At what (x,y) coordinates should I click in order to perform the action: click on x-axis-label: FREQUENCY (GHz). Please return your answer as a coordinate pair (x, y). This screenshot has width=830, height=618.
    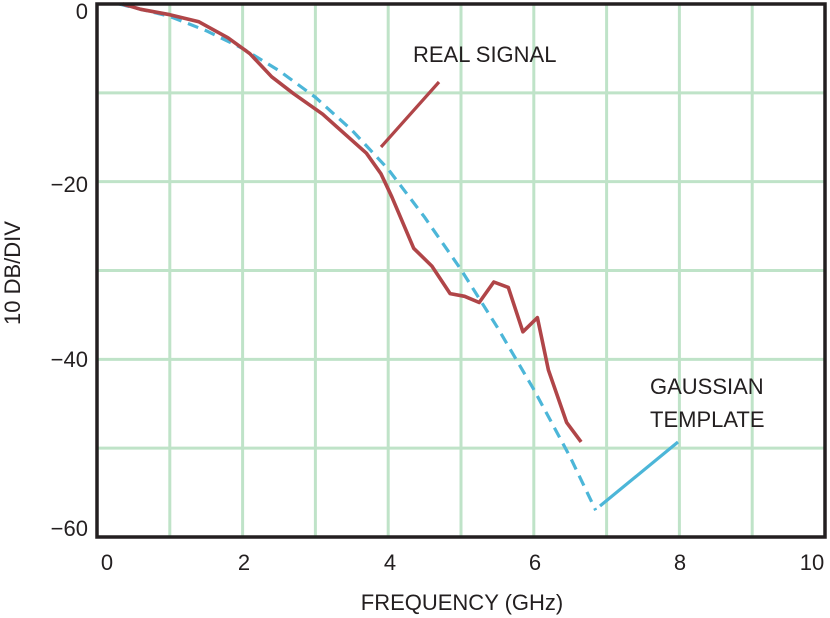
    Looking at the image, I should click on (462, 602).